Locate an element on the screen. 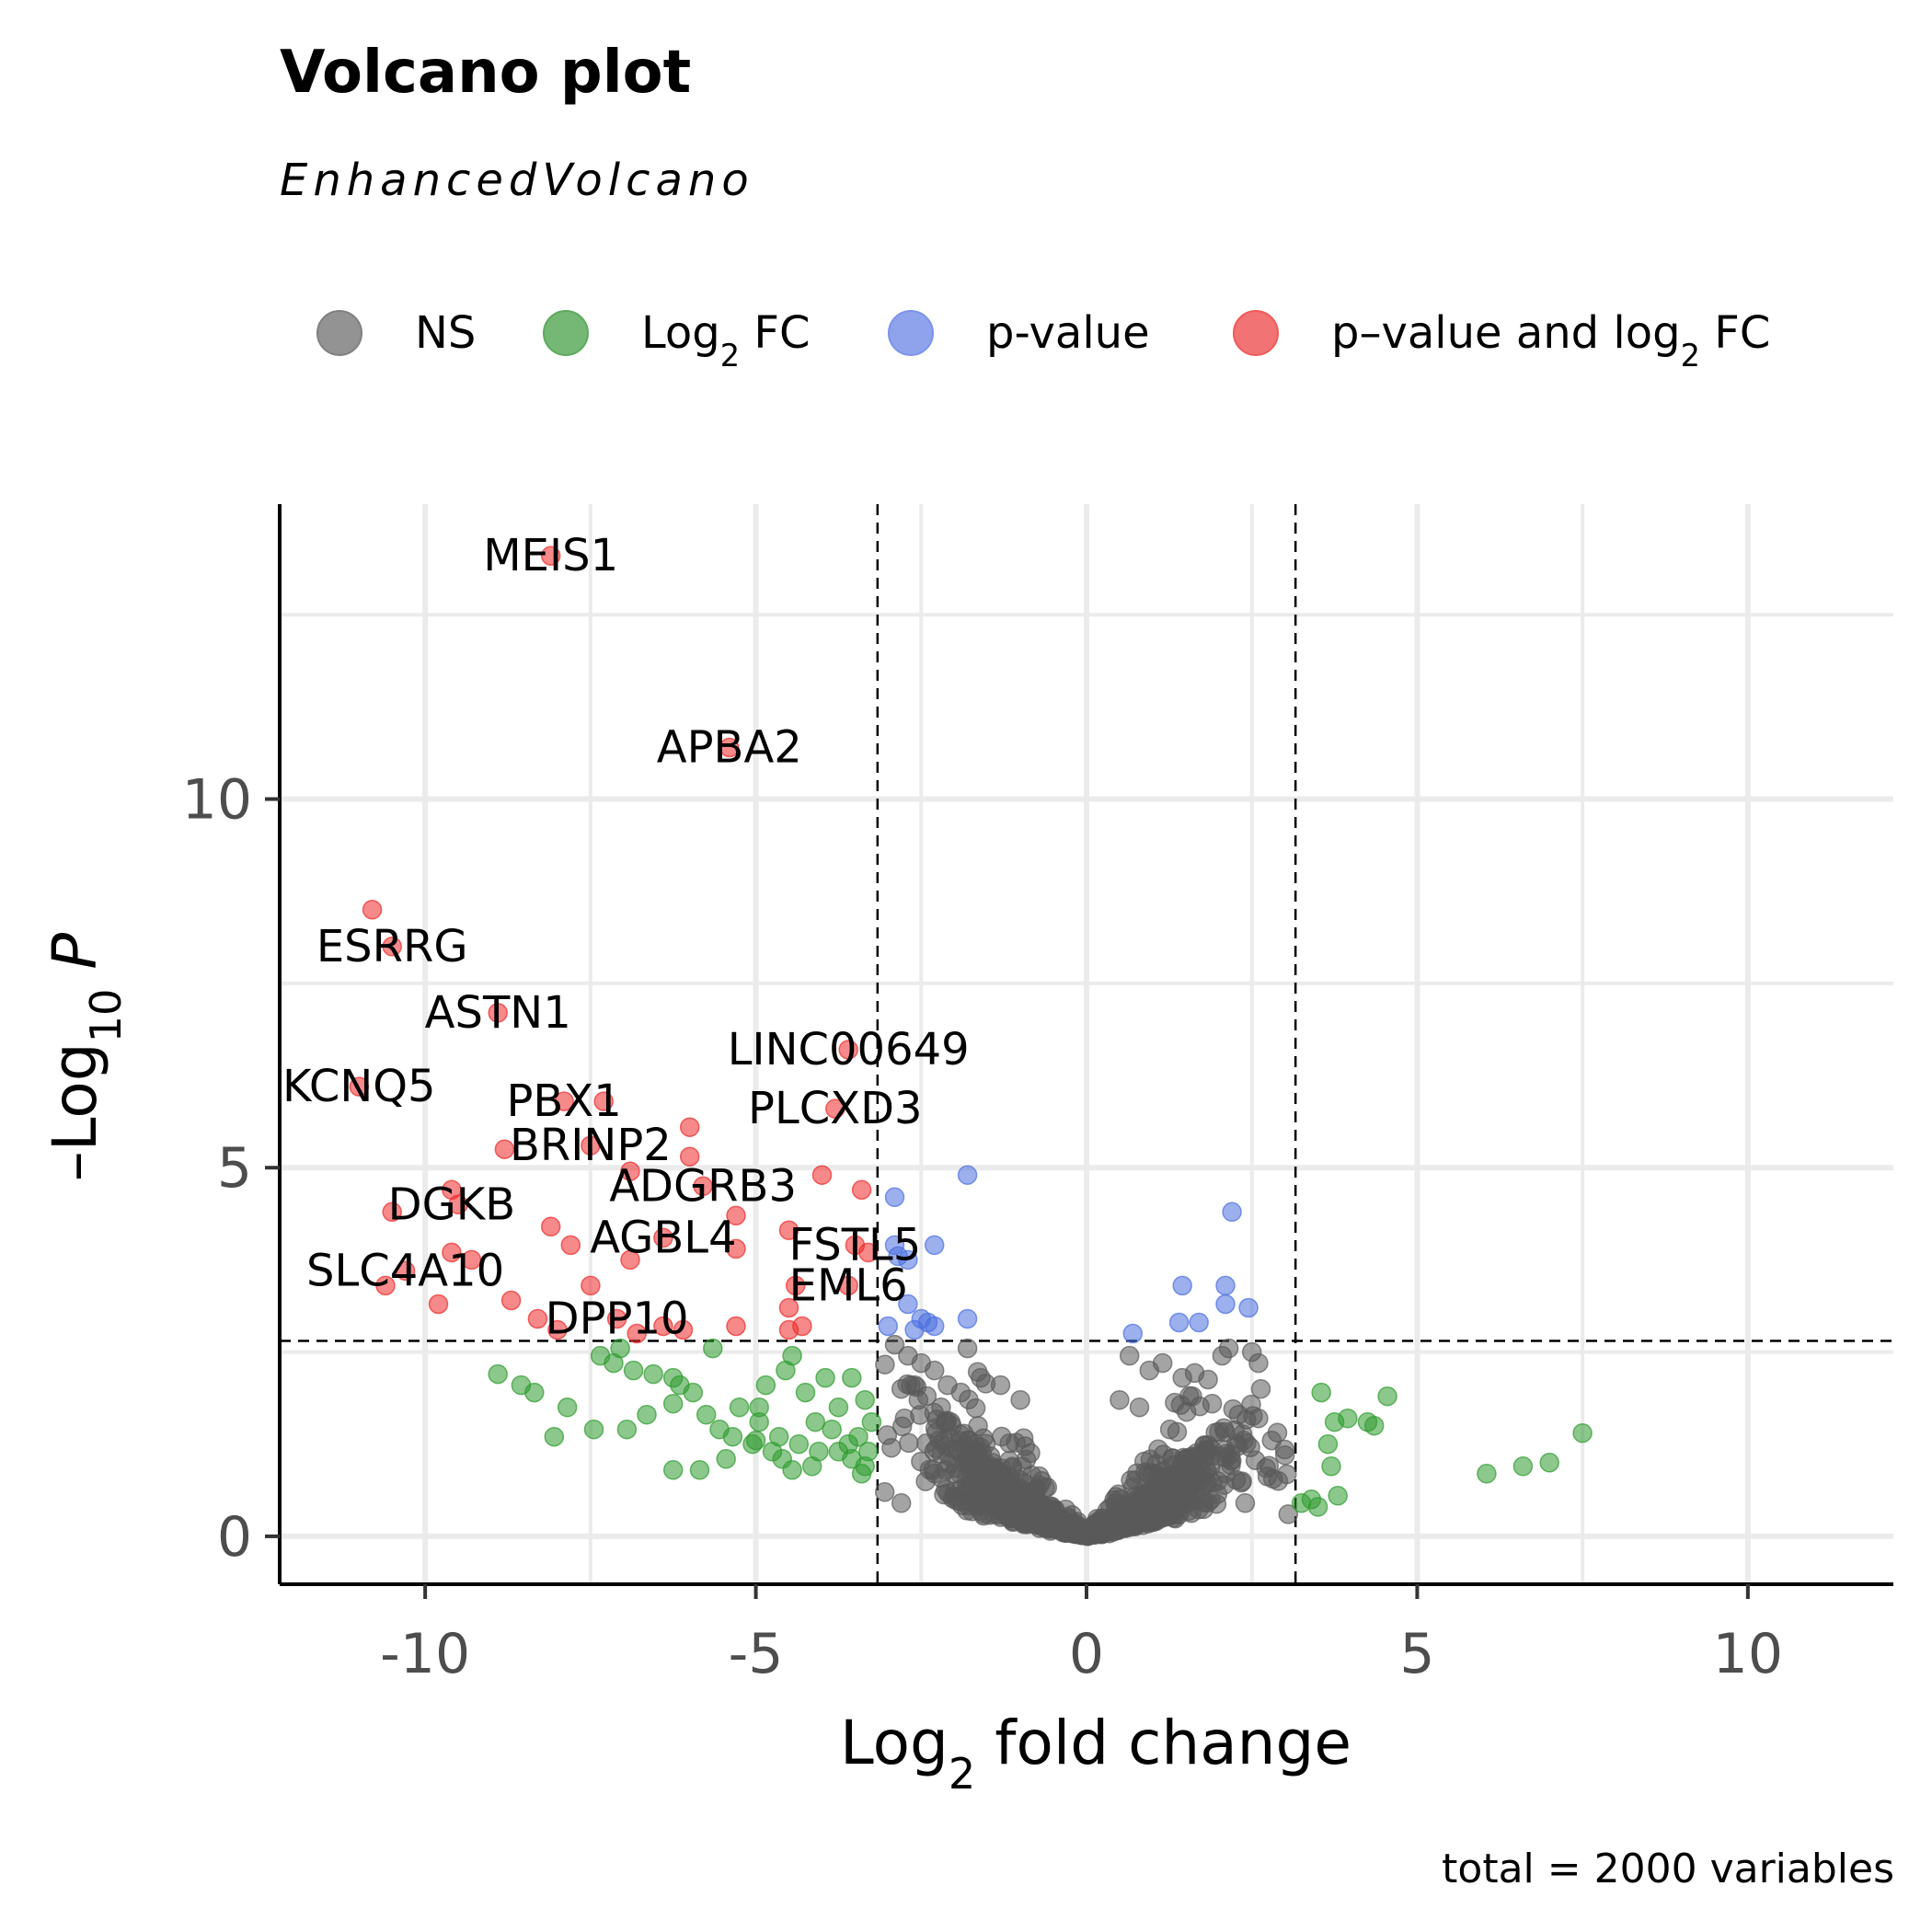  label-part-sub: 10 is located at coordinates (106, 1016).